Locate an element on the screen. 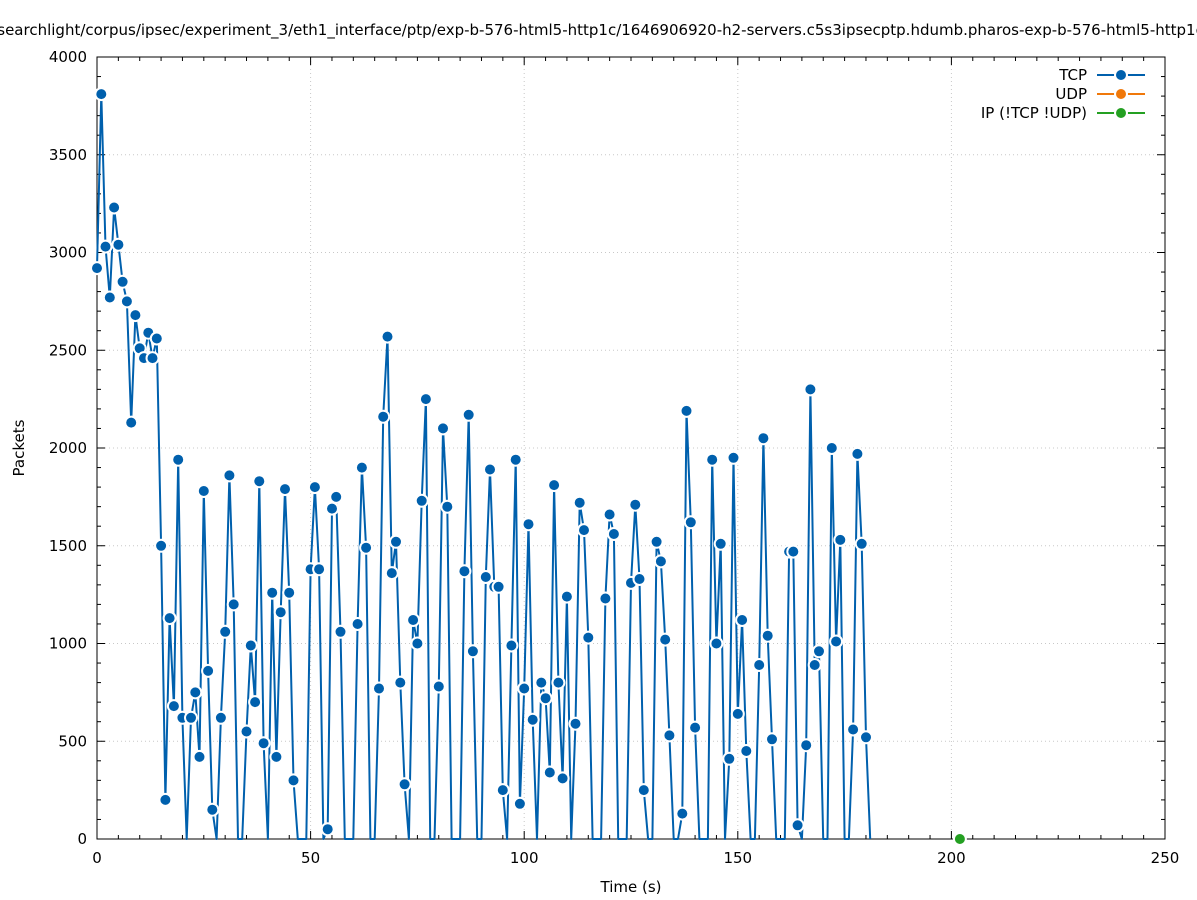 Image resolution: width=1197 pixels, height=900 pixels. y-tick-label: 3000 is located at coordinates (68, 253).